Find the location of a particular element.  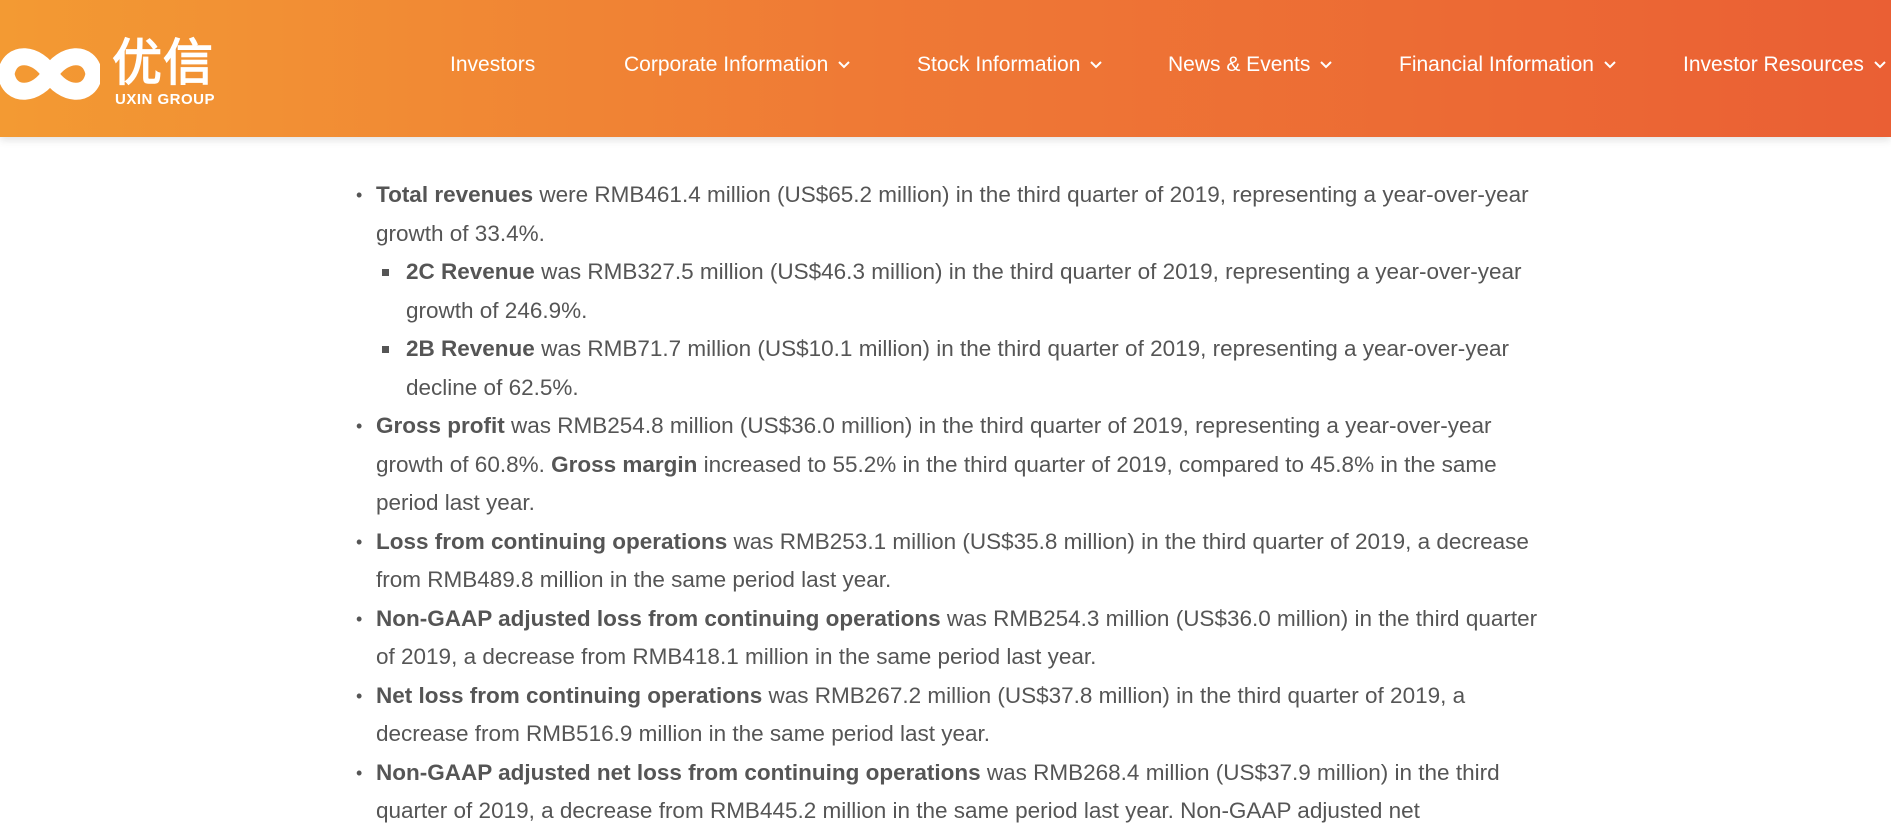

loss-continuing-heading: Loss from continuing operations is located at coordinates (552, 541).